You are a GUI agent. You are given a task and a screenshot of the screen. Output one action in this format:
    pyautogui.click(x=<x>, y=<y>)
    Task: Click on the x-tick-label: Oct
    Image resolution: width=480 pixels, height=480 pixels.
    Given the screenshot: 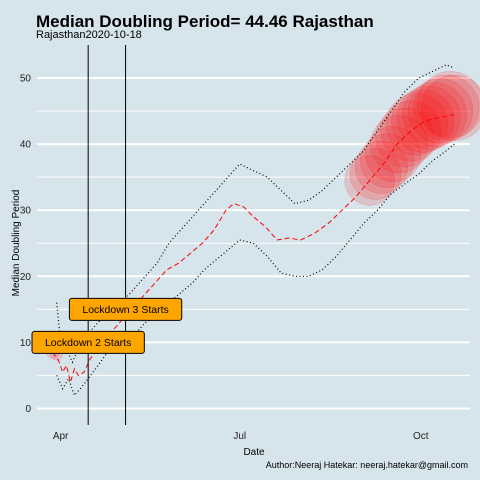 What is the action you would take?
    pyautogui.click(x=421, y=436)
    